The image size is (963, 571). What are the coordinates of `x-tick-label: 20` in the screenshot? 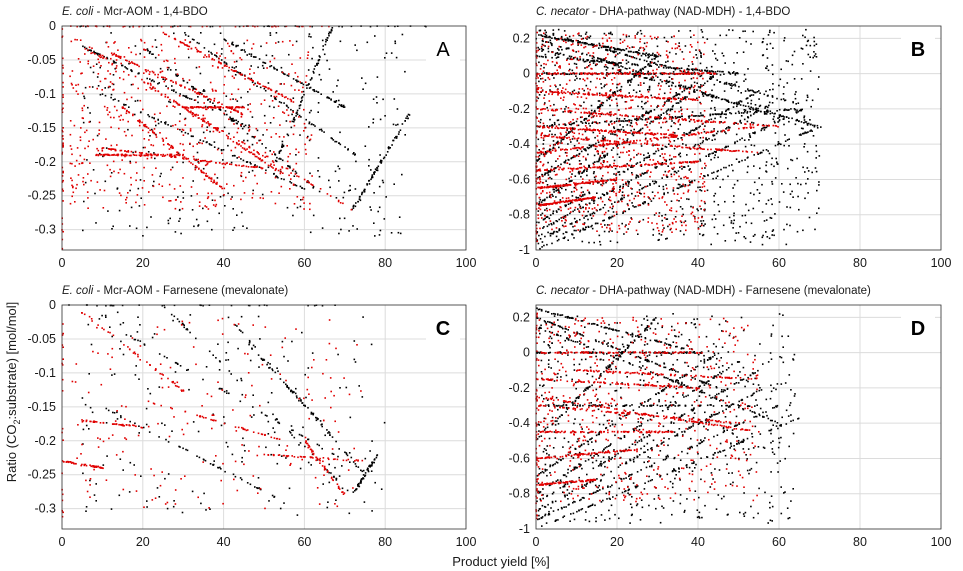 It's located at (143, 263).